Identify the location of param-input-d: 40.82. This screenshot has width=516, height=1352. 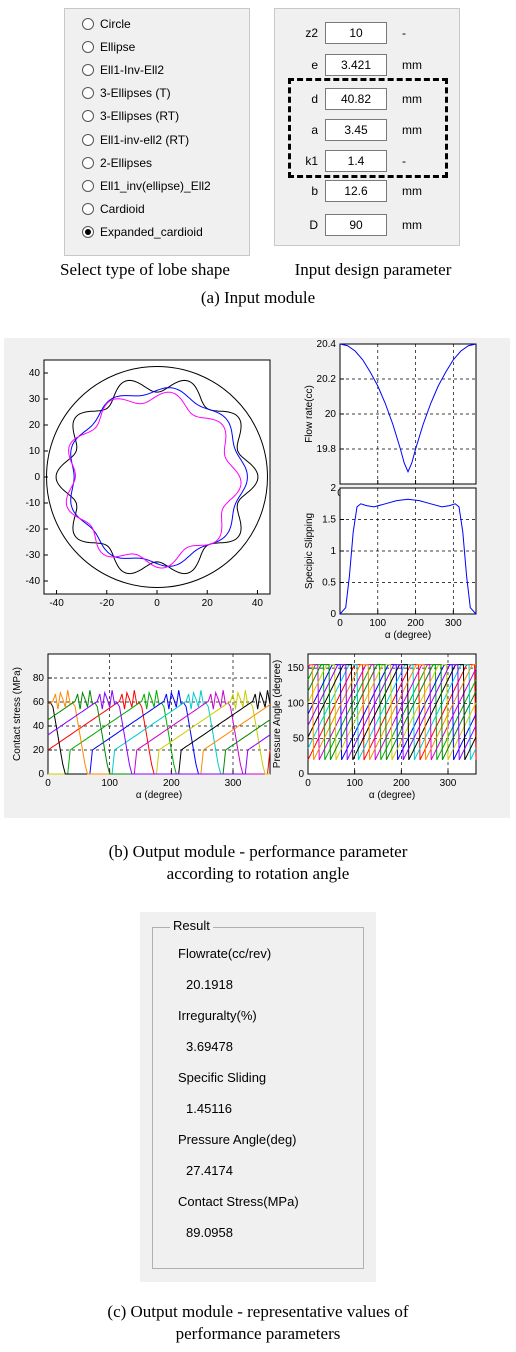
(356, 99).